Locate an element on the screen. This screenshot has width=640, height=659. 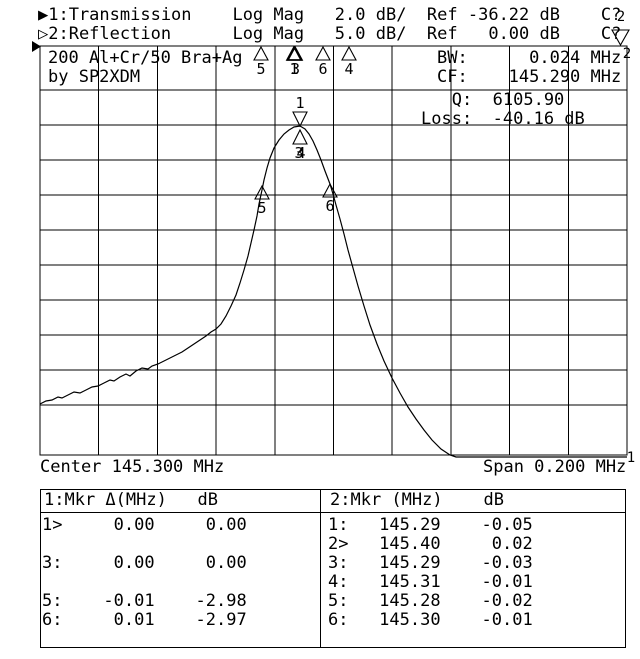
q-readout: Q: 6105.90 is located at coordinates (493, 100).